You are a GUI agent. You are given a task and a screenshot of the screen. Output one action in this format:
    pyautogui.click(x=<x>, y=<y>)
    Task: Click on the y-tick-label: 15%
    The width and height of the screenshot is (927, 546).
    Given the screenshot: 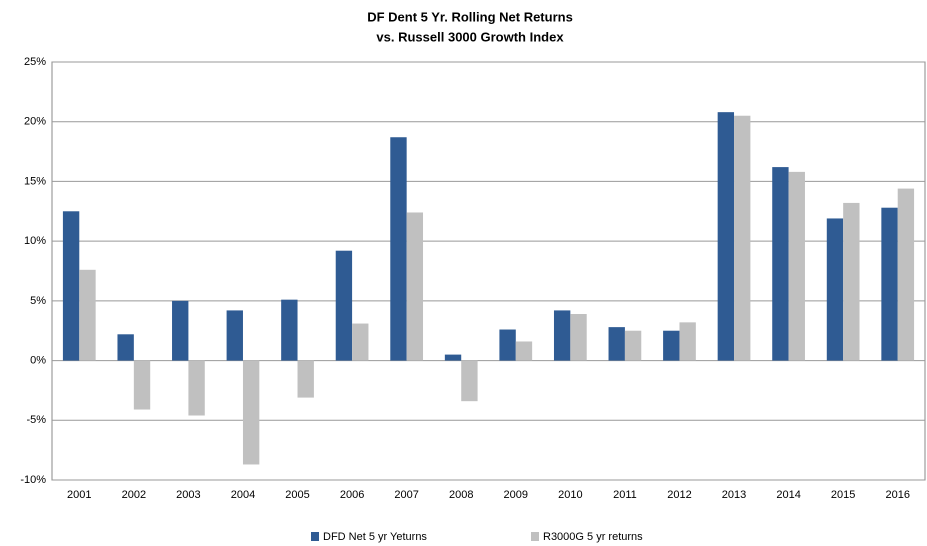 What is the action you would take?
    pyautogui.click(x=35, y=181)
    